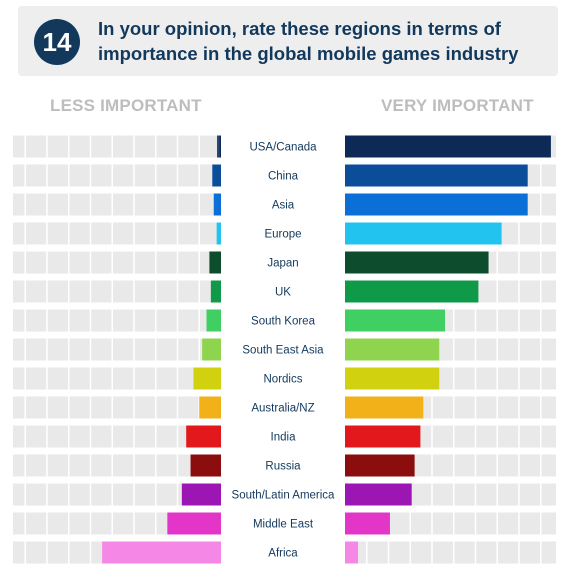 The image size is (565, 575). Describe the element at coordinates (283, 148) in the screenshot. I see `category-label: USA/Canada` at that location.